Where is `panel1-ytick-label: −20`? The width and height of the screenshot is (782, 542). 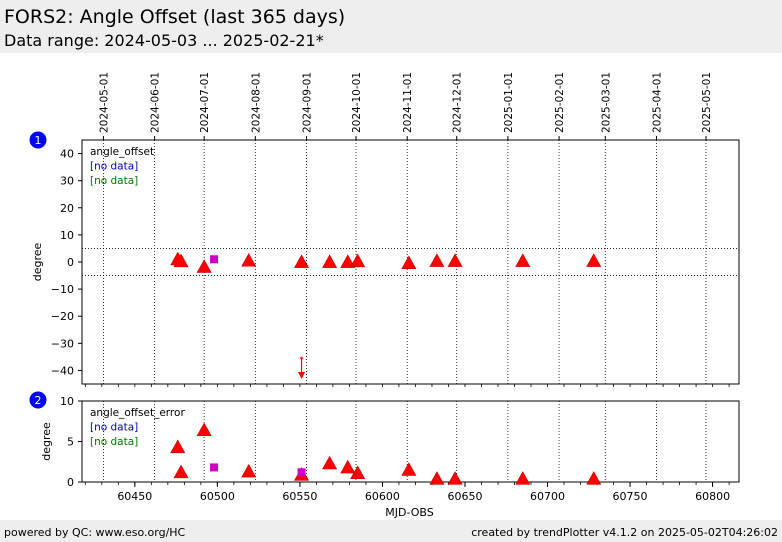 panel1-ytick-label: −20 is located at coordinates (62, 316).